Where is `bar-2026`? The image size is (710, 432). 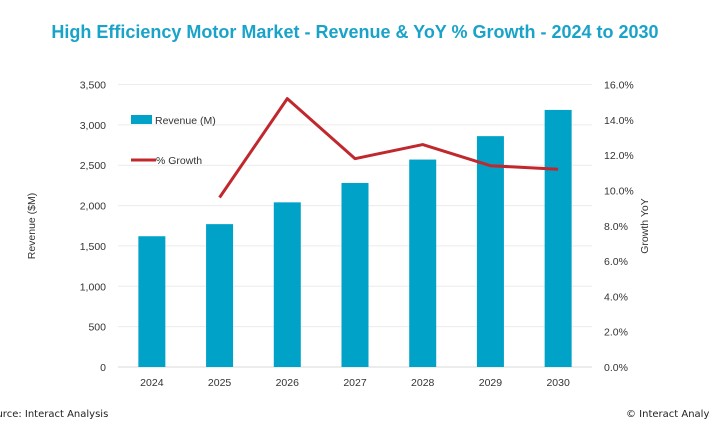 bar-2026 is located at coordinates (287, 284).